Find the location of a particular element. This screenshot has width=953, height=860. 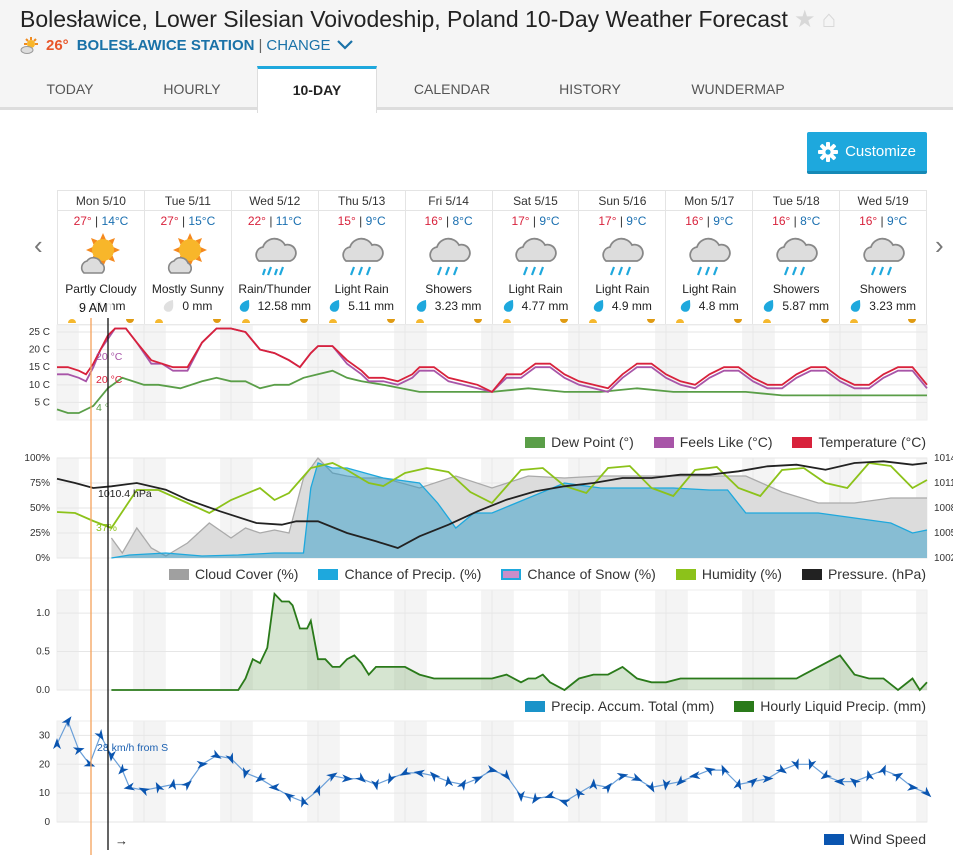

series-line-temperature is located at coordinates (492, 360).